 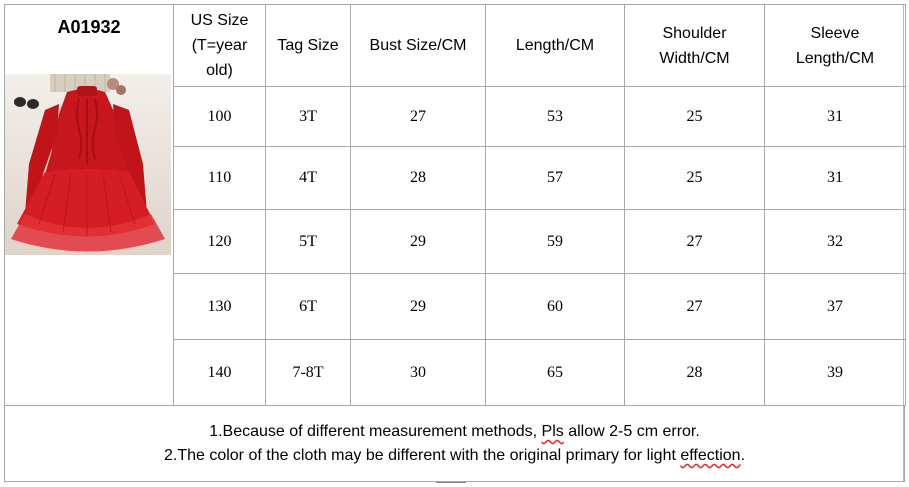 I want to click on cell-tag: 3T, so click(x=308, y=116).